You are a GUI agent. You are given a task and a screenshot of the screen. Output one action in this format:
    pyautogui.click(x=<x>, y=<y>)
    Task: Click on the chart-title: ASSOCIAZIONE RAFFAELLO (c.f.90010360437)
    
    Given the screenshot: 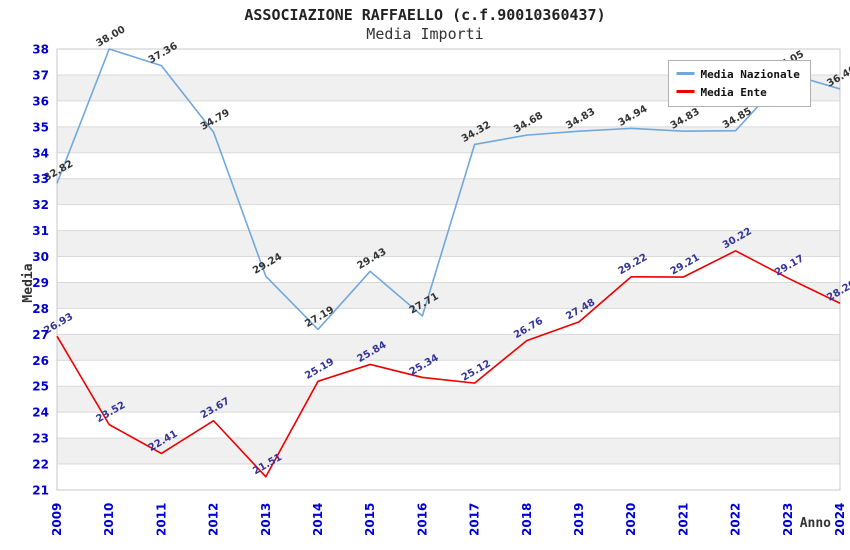 What is the action you would take?
    pyautogui.click(x=425, y=15)
    